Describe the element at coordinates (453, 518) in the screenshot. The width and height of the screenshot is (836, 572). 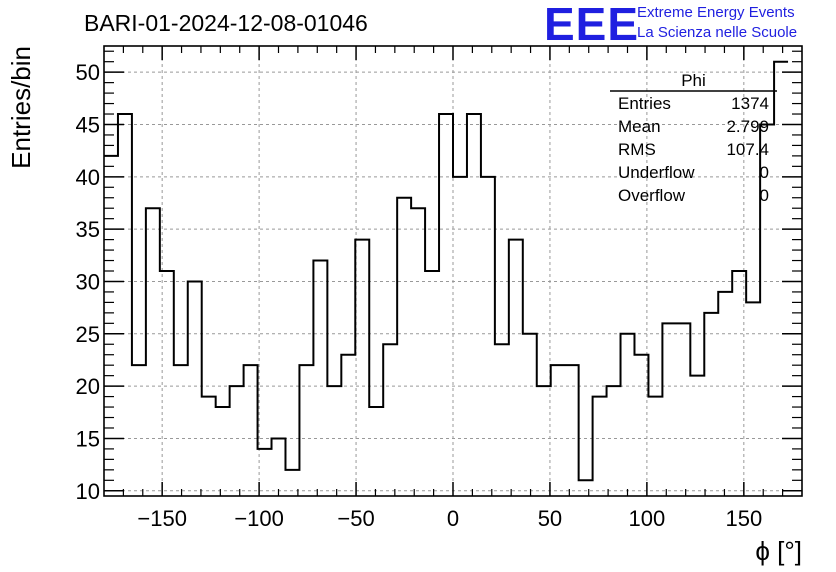
I see `x-tick-label: 0` at that location.